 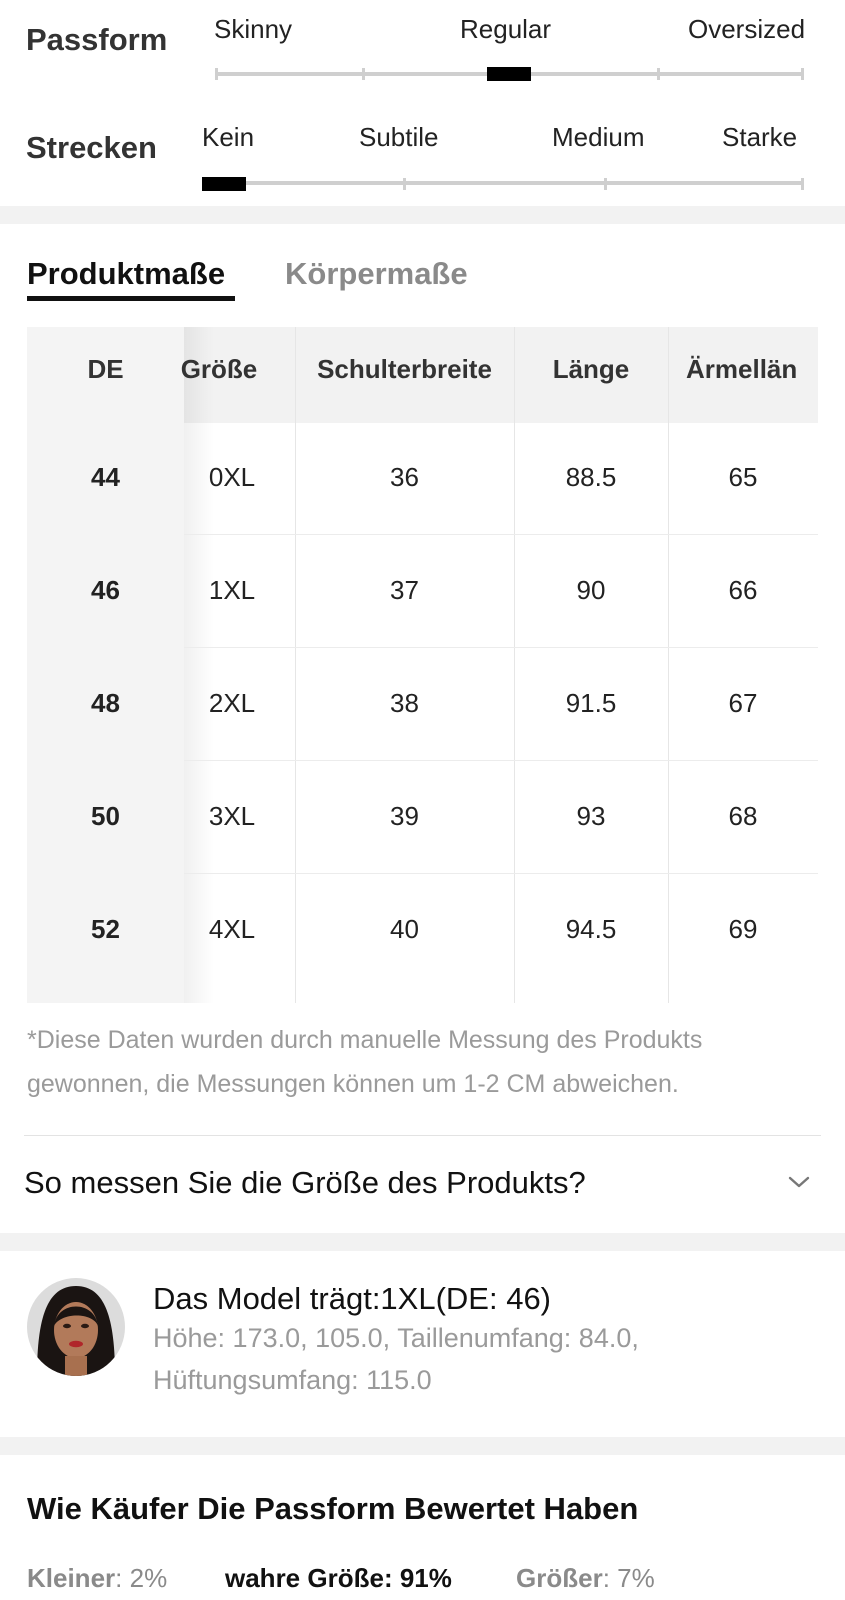 I want to click on table-cell-size: 2XL, so click(x=232, y=703).